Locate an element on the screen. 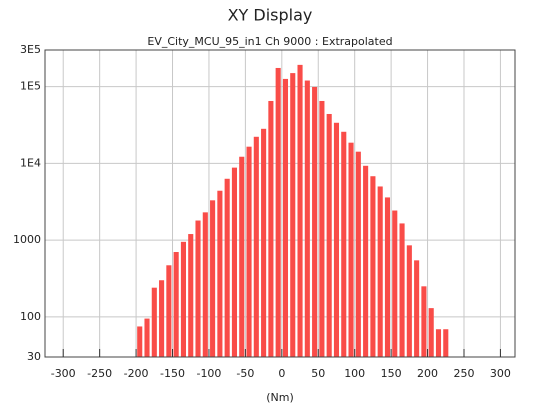  x-tick-label: 300 is located at coordinates (500, 373).